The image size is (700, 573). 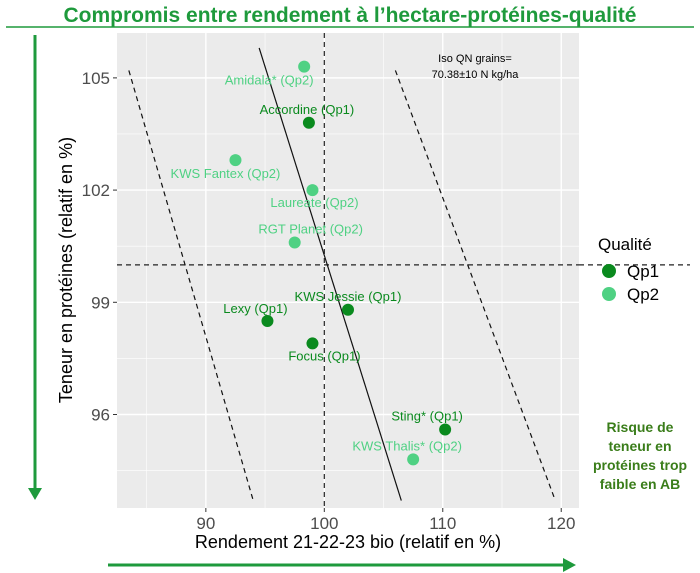 What do you see at coordinates (427, 415) in the screenshot?
I see `point-label: Sting* (Qp1)` at bounding box center [427, 415].